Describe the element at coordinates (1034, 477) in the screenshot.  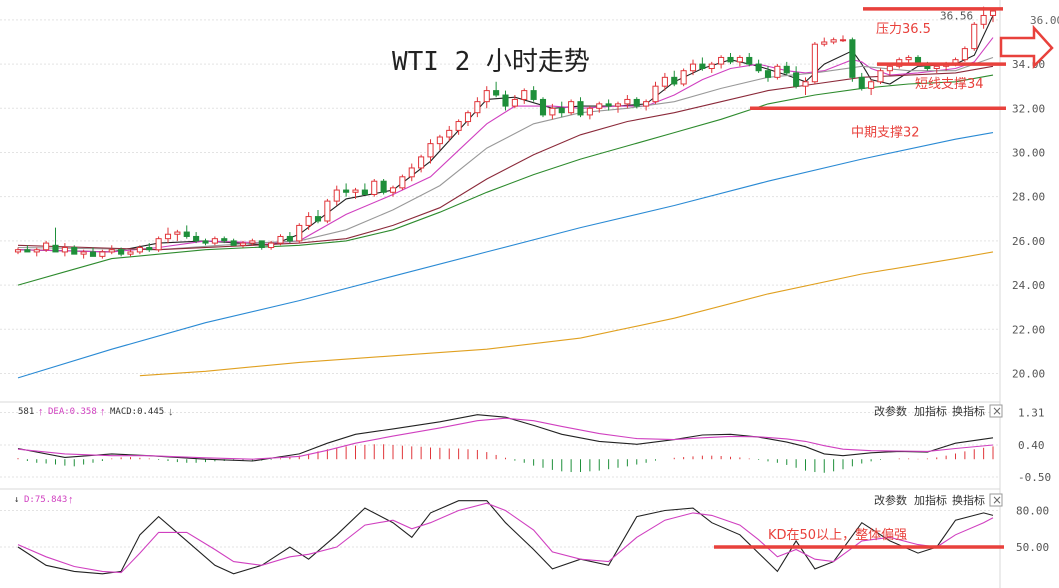
I see `macd-y-tick-label: -0.50` at that location.